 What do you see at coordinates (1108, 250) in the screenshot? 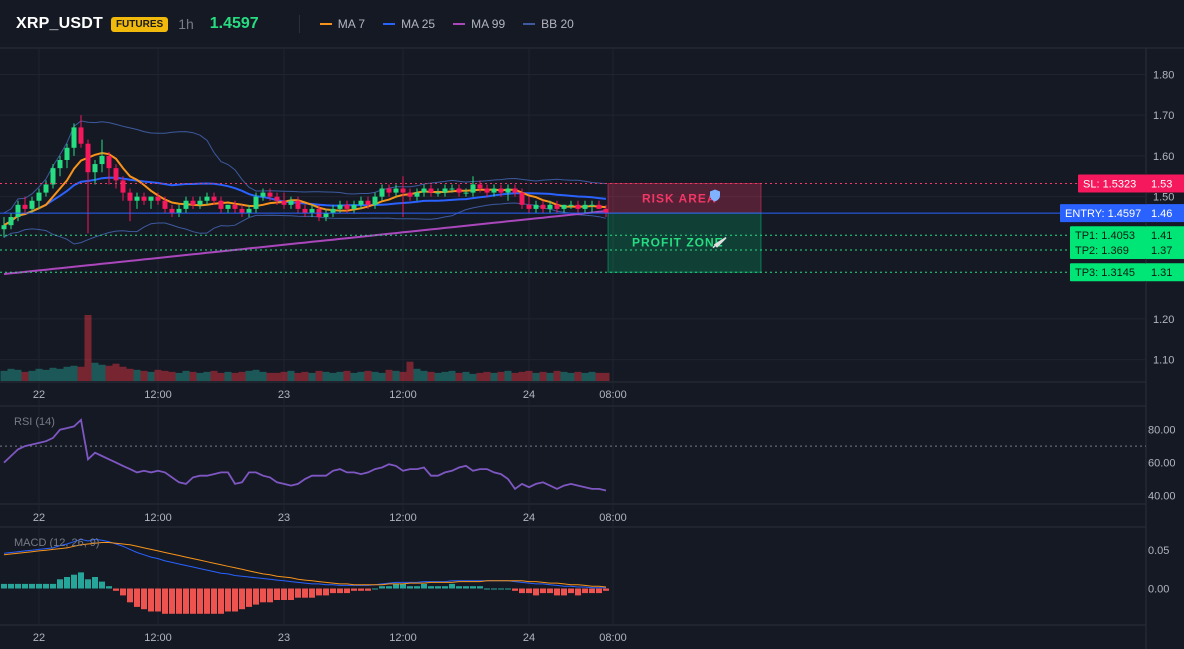
I see `tp2-tag: TP2: 1.369` at bounding box center [1108, 250].